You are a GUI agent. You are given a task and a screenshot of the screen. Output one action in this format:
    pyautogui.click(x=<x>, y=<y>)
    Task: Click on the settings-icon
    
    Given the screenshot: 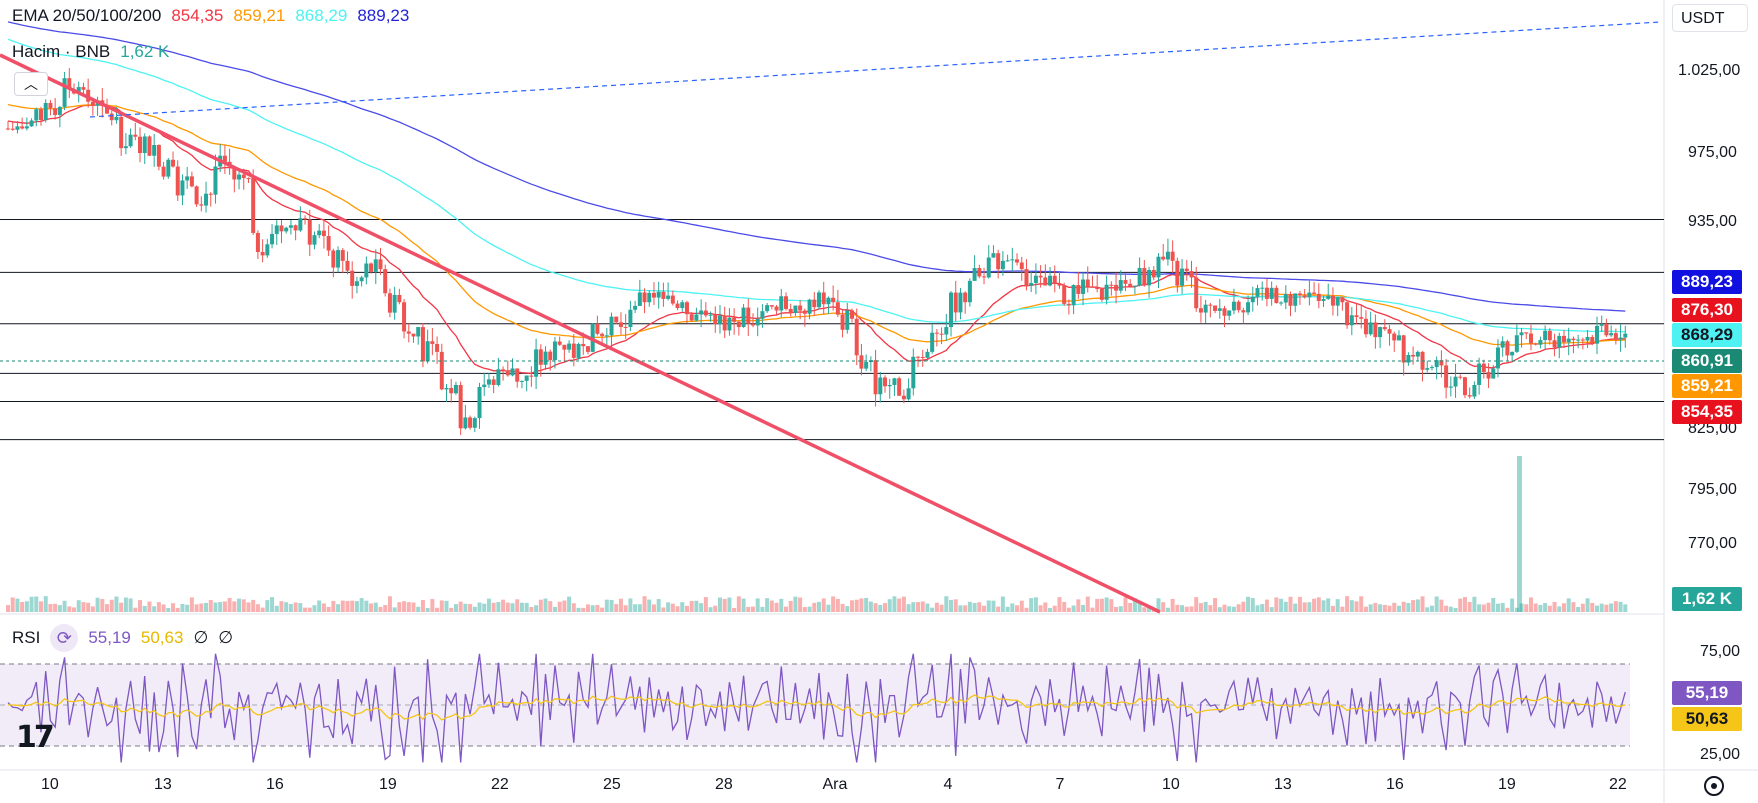 What is the action you would take?
    pyautogui.click(x=1714, y=786)
    